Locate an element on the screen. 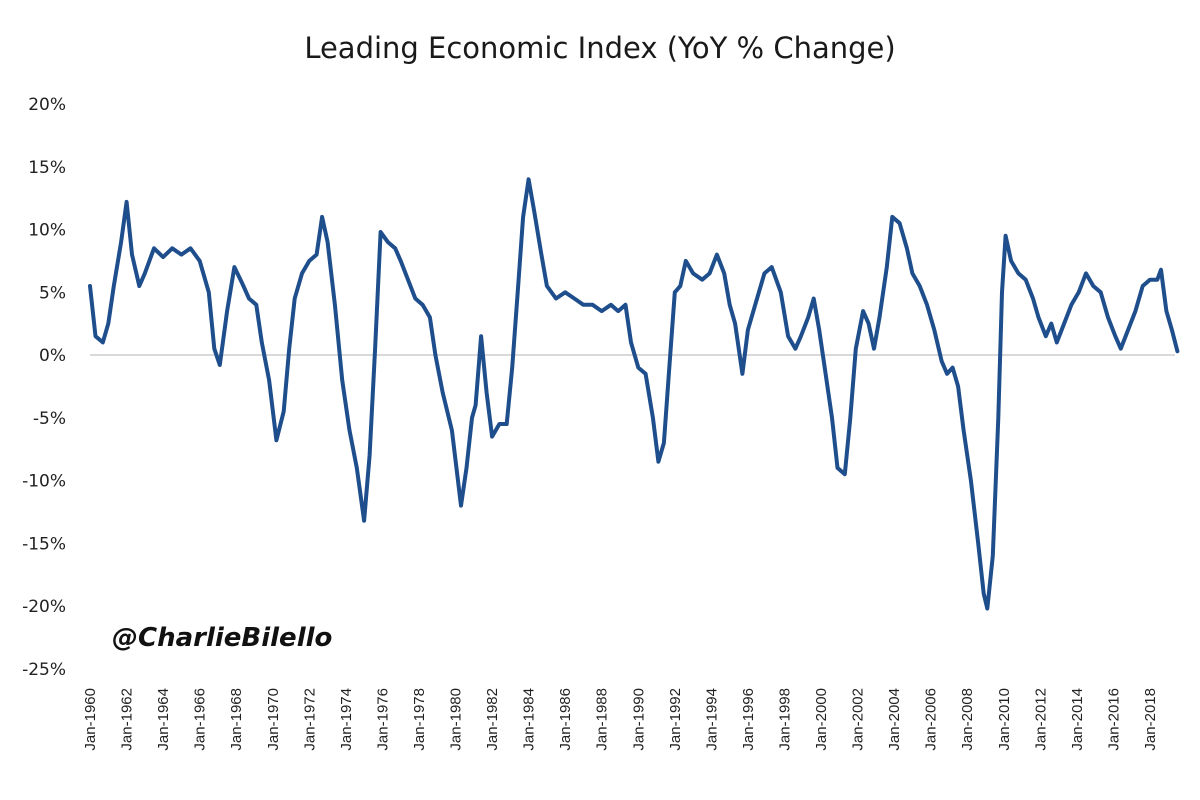 The image size is (1200, 800). x-tick-label: Jan-1998 is located at coordinates (784, 719).